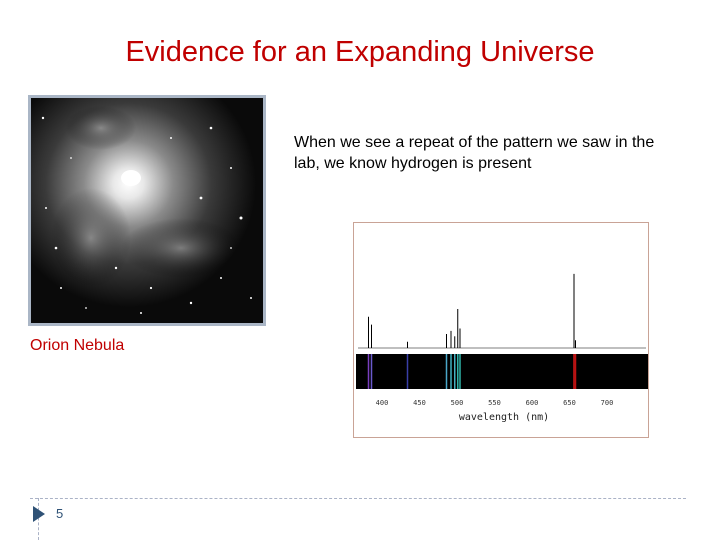  Describe the element at coordinates (502, 371) in the screenshot. I see `spectrum-band` at that location.